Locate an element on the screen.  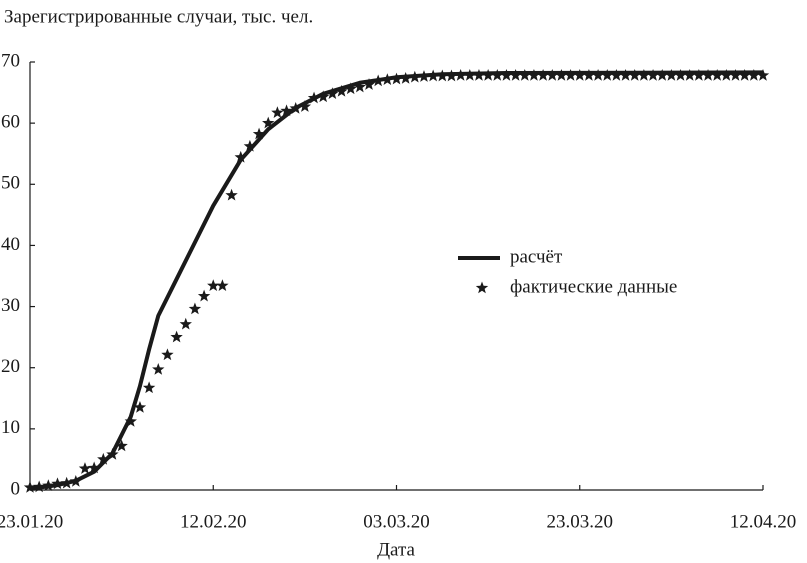
x-tick-label: 12.04.20 is located at coordinates (763, 521).